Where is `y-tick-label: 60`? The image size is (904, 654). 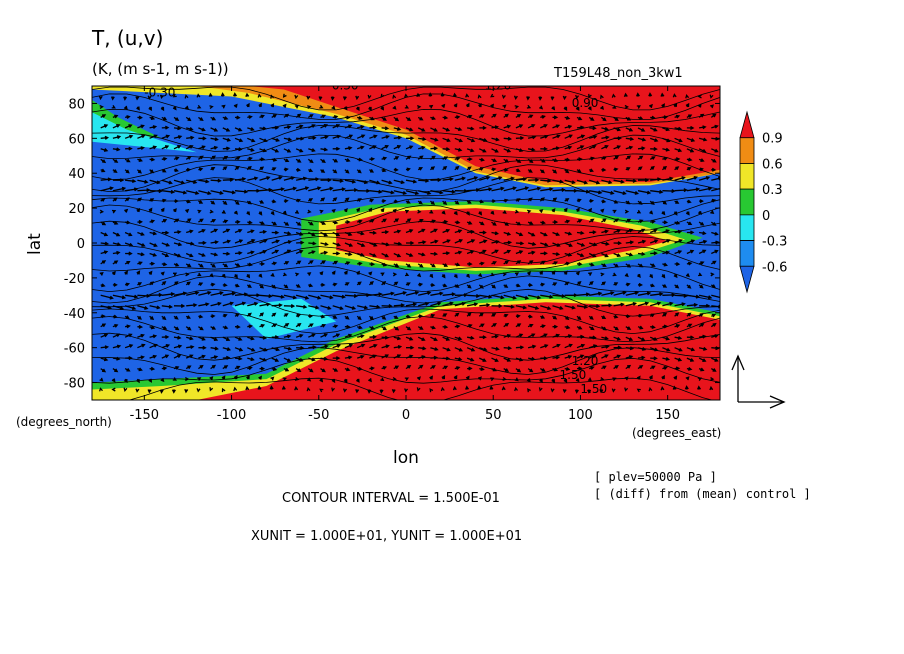 y-tick-label: 60 is located at coordinates (76, 139).